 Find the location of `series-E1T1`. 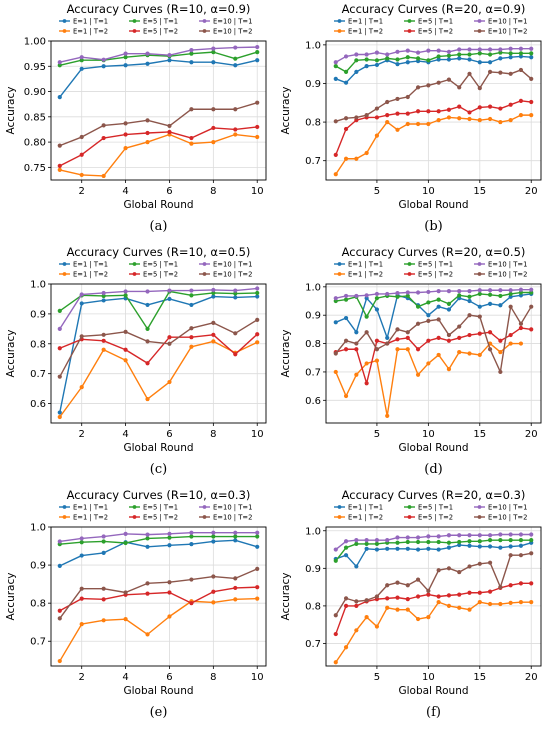

series-E1T1 is located at coordinates (158, 553).